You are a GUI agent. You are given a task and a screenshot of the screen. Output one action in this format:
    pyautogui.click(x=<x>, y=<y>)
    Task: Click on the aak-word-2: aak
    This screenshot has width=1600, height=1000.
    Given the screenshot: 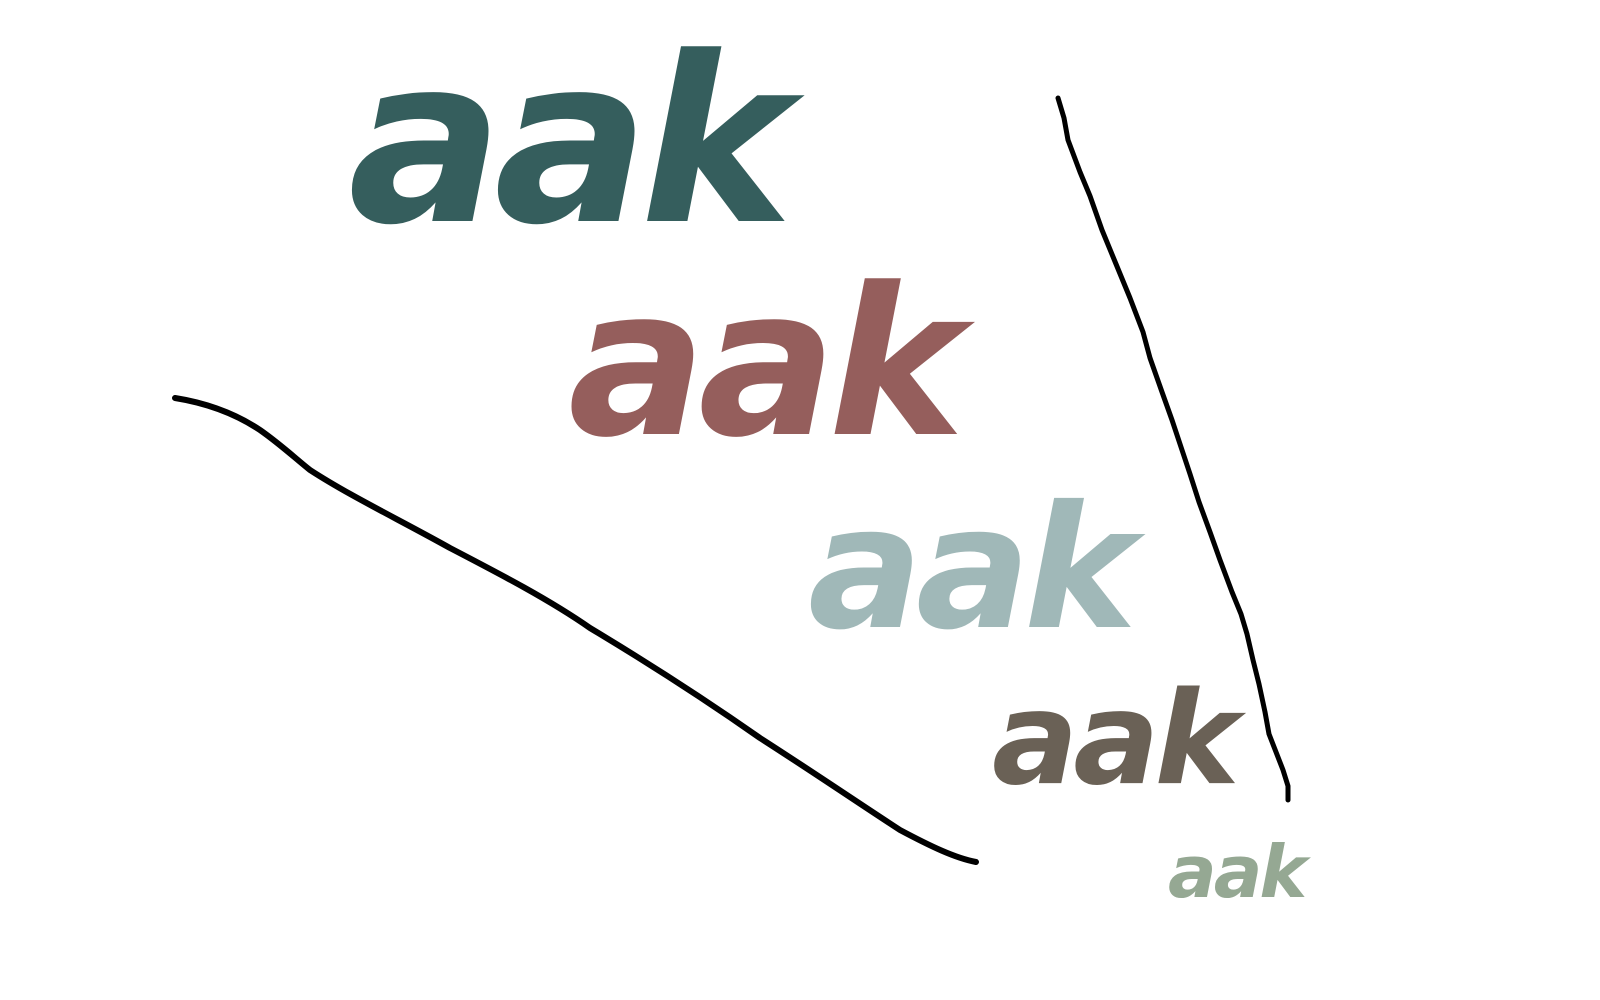 What is the action you would take?
    pyautogui.click(x=766, y=364)
    